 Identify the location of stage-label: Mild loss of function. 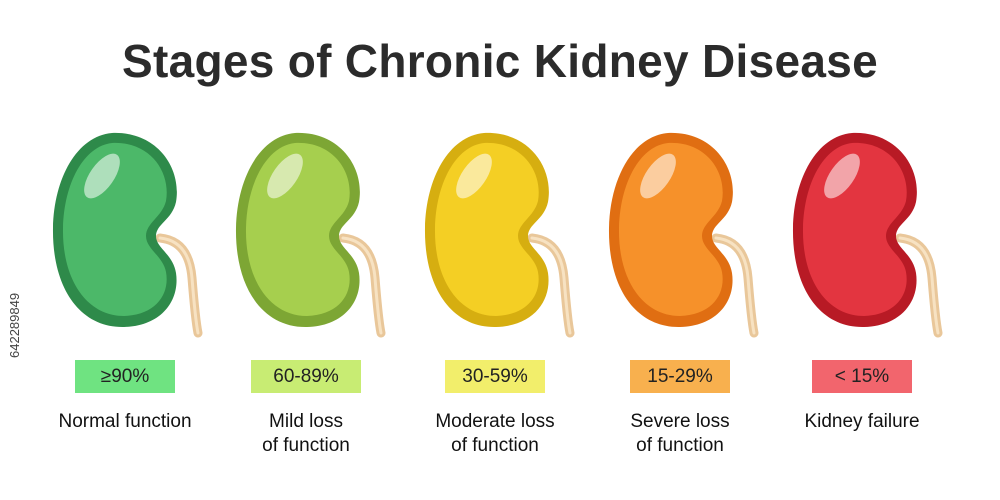
(306, 433).